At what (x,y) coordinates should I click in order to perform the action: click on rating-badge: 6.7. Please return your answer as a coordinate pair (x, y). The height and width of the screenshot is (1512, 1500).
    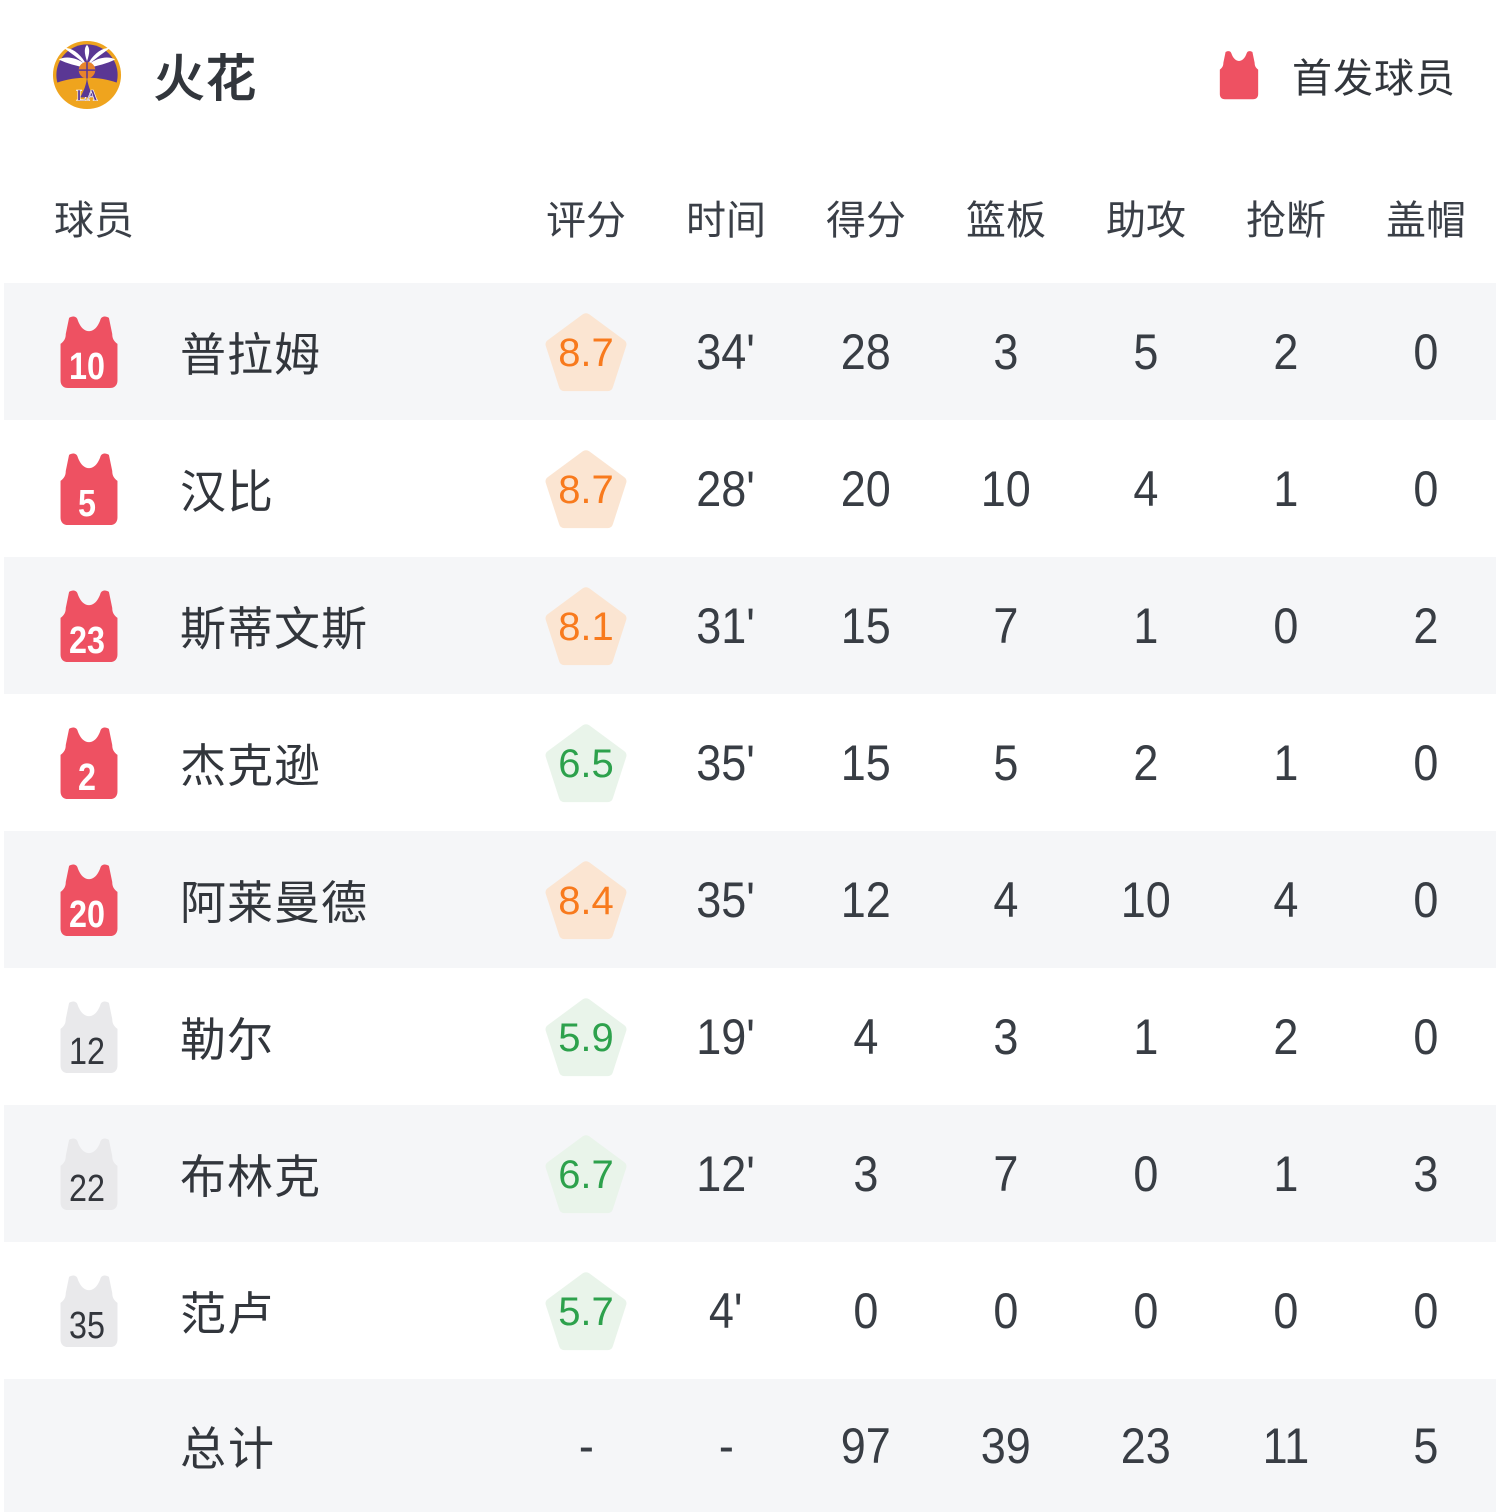
    Looking at the image, I should click on (586, 1174).